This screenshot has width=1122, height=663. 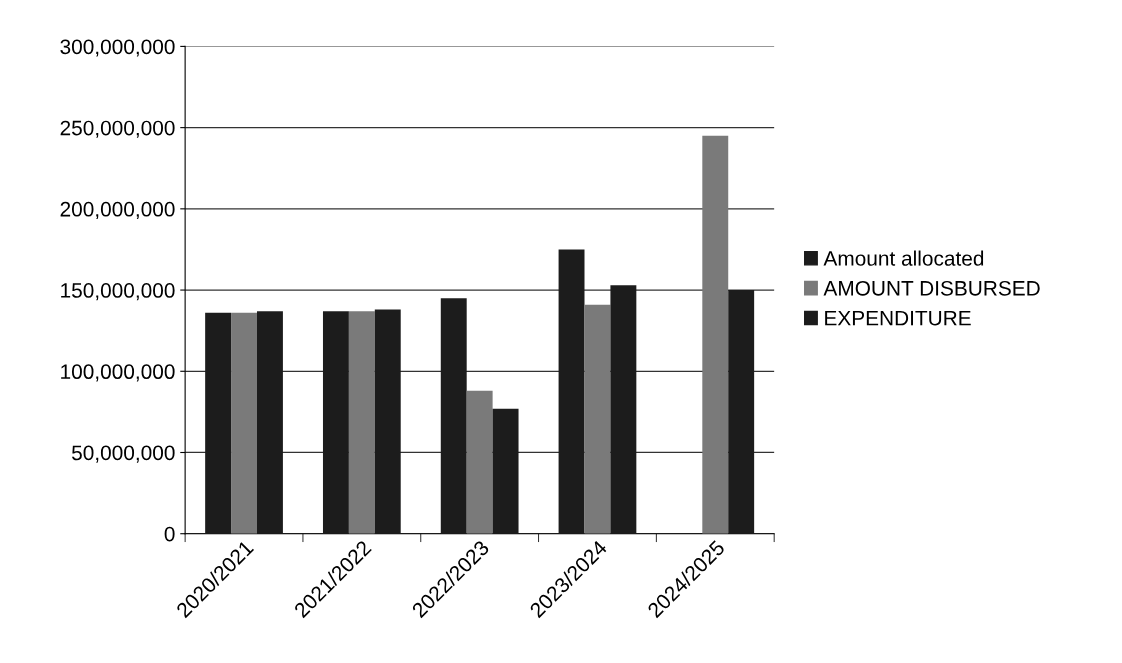 What do you see at coordinates (931, 288) in the screenshot?
I see `legend-label: AMOUNT DISBURSED` at bounding box center [931, 288].